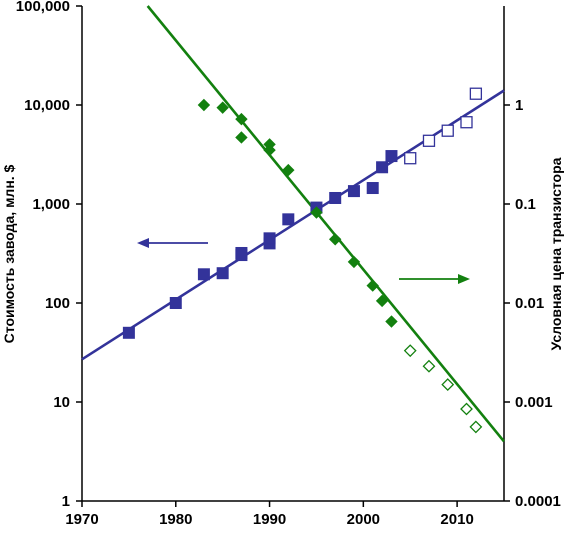 This screenshot has height=535, width=569. Describe the element at coordinates (556, 253) in the screenshot. I see `y-right-axis-label: Условная цена транзистора` at that location.